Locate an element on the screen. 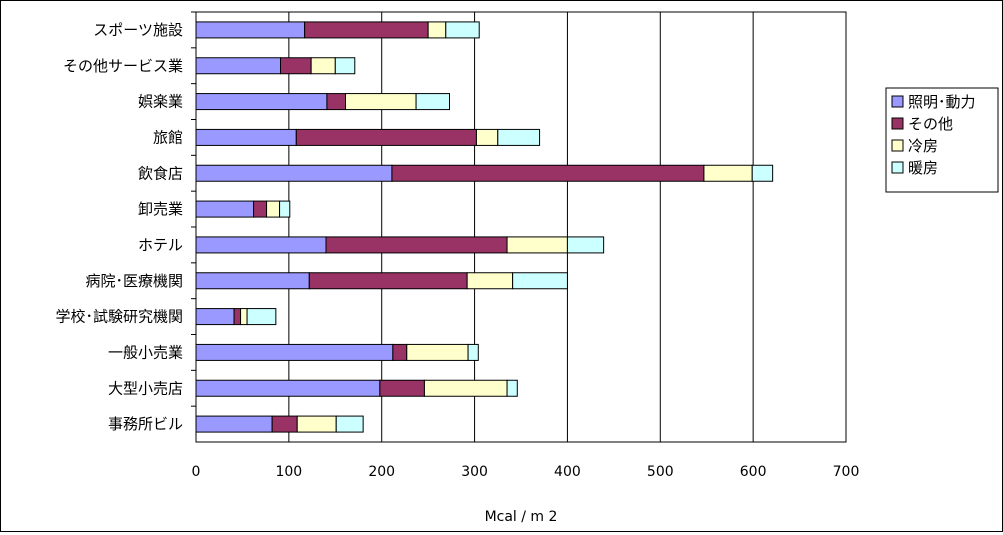  legend-label: 照明･動力 is located at coordinates (942, 102).